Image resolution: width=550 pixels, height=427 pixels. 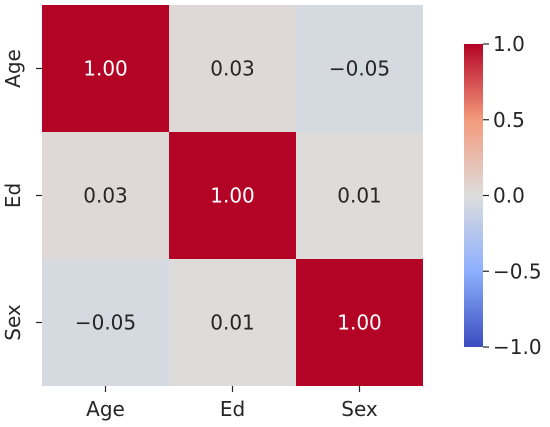 What do you see at coordinates (517, 271) in the screenshot?
I see `colorbar-tick-label: −0.5` at bounding box center [517, 271].